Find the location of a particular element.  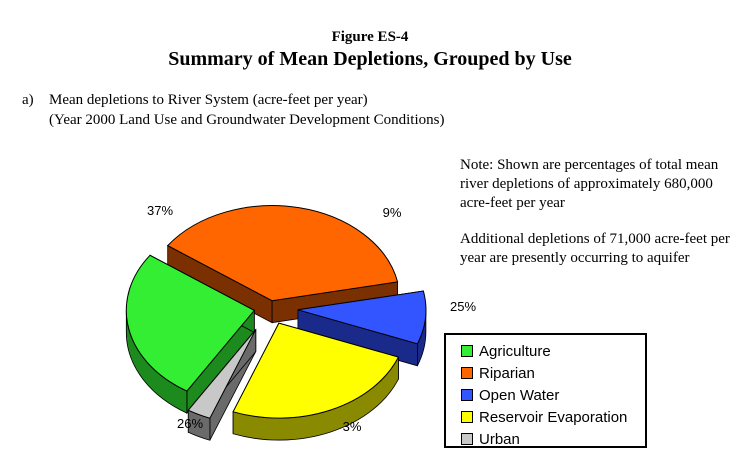

pie-label-open-water: 9% is located at coordinates (392, 212).